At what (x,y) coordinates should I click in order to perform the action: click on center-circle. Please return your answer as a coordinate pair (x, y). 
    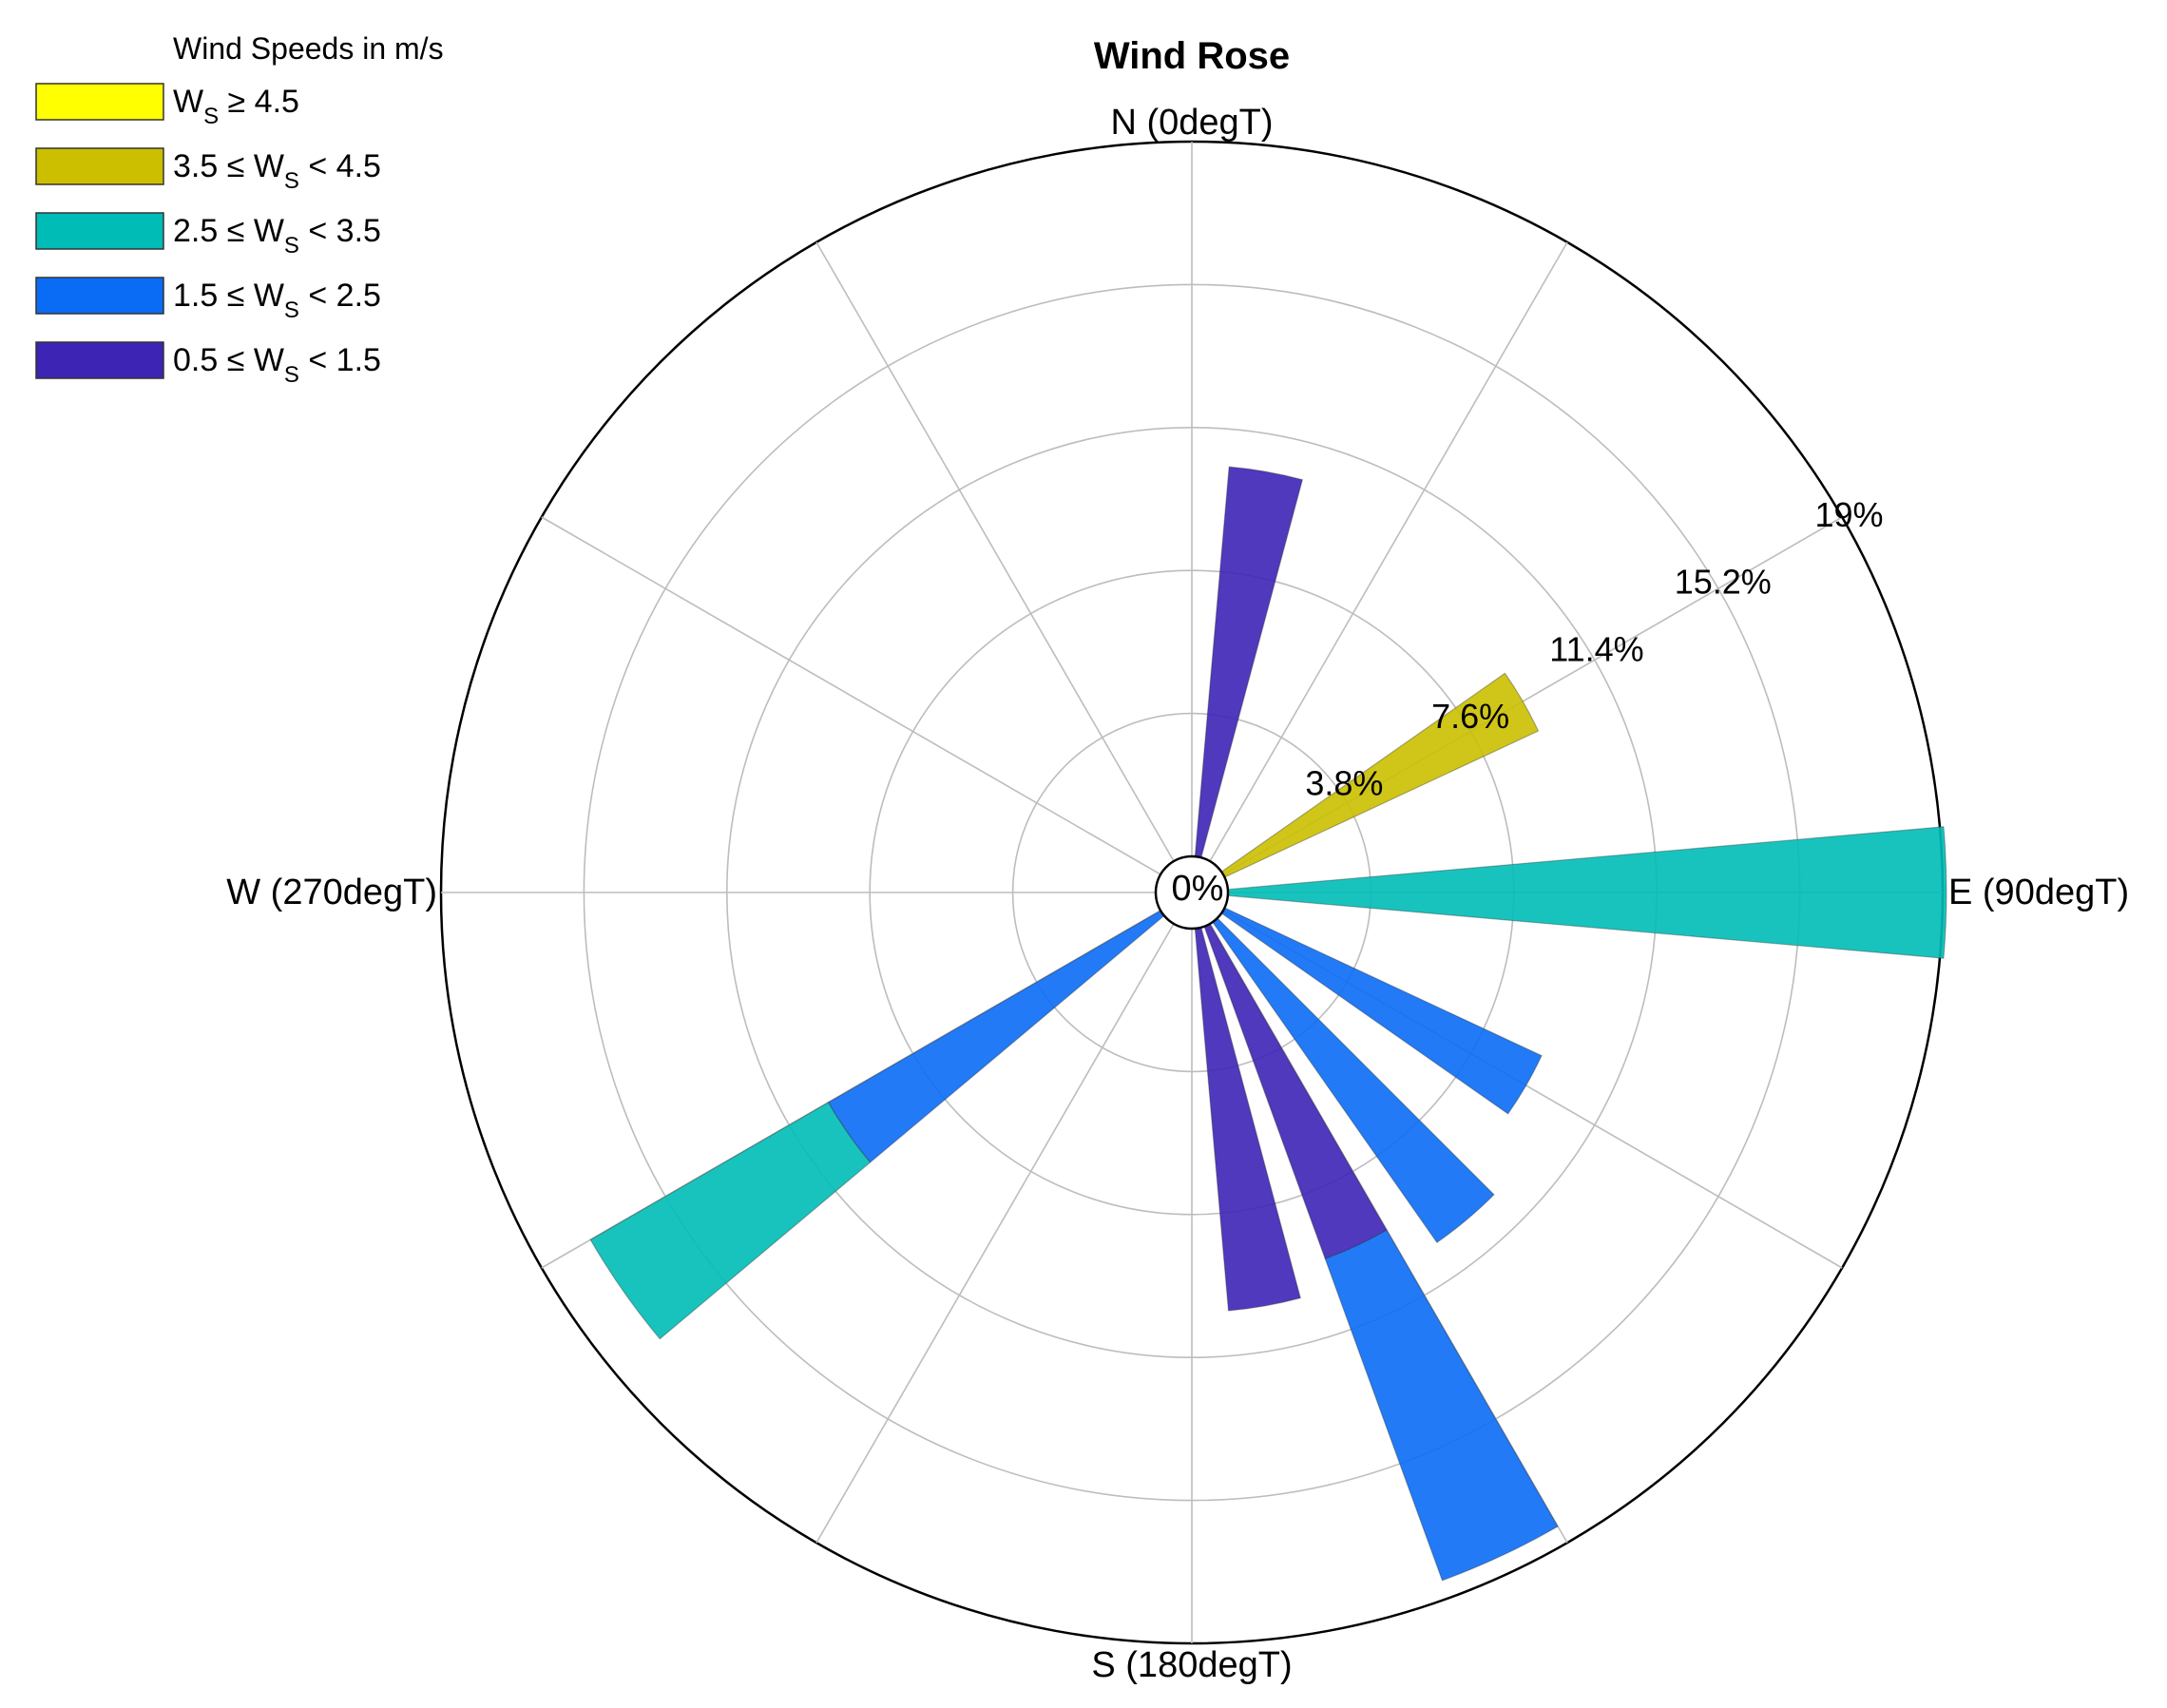
    Looking at the image, I should click on (1192, 892).